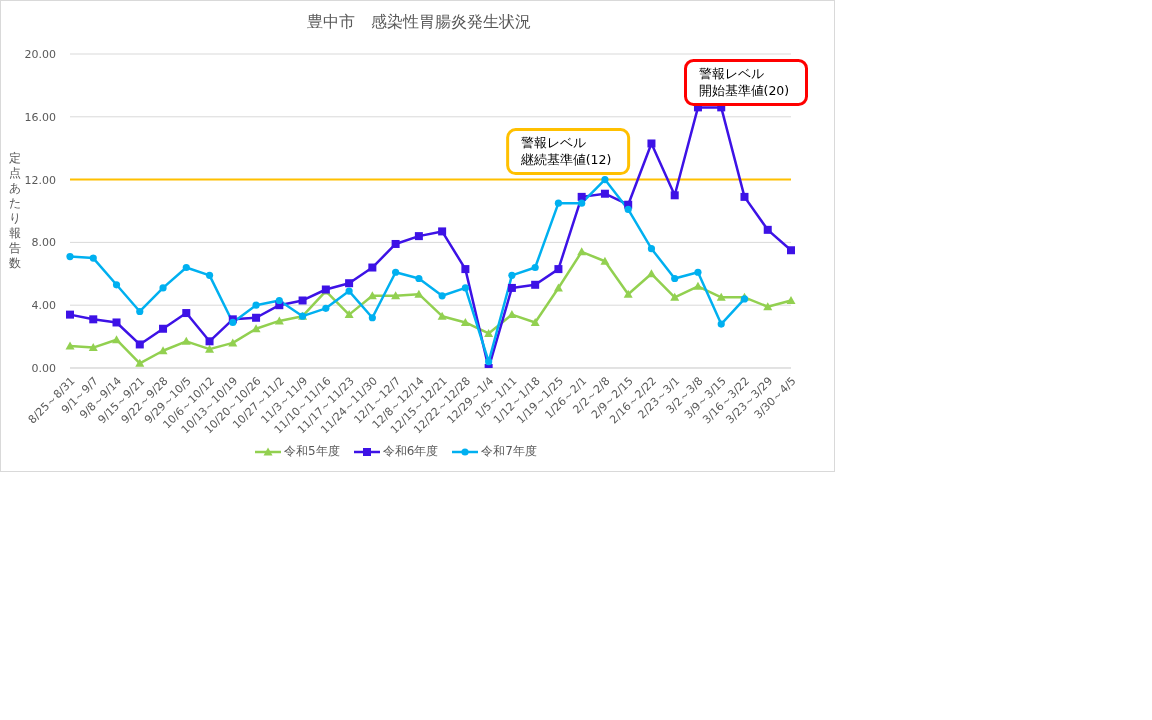 This screenshot has width=1152, height=720. What do you see at coordinates (418, 22) in the screenshot?
I see `chart-title: 豊中市 感染性胃腸炎発生状況` at bounding box center [418, 22].